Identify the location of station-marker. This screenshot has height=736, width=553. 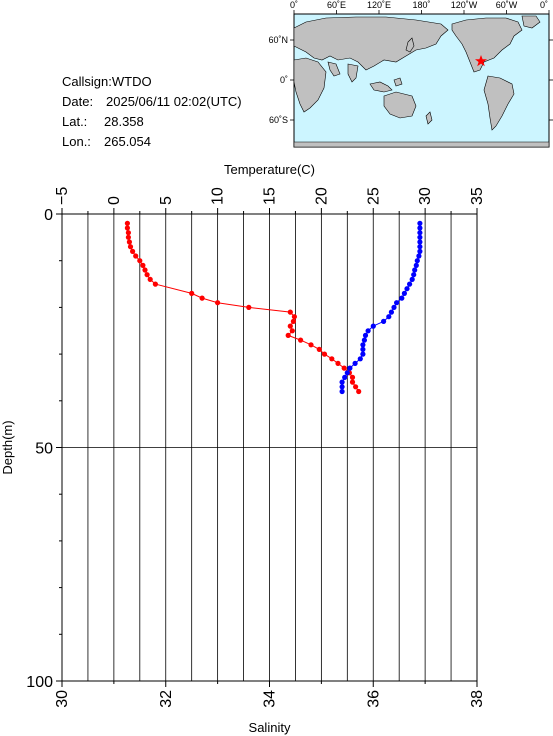
(481, 61).